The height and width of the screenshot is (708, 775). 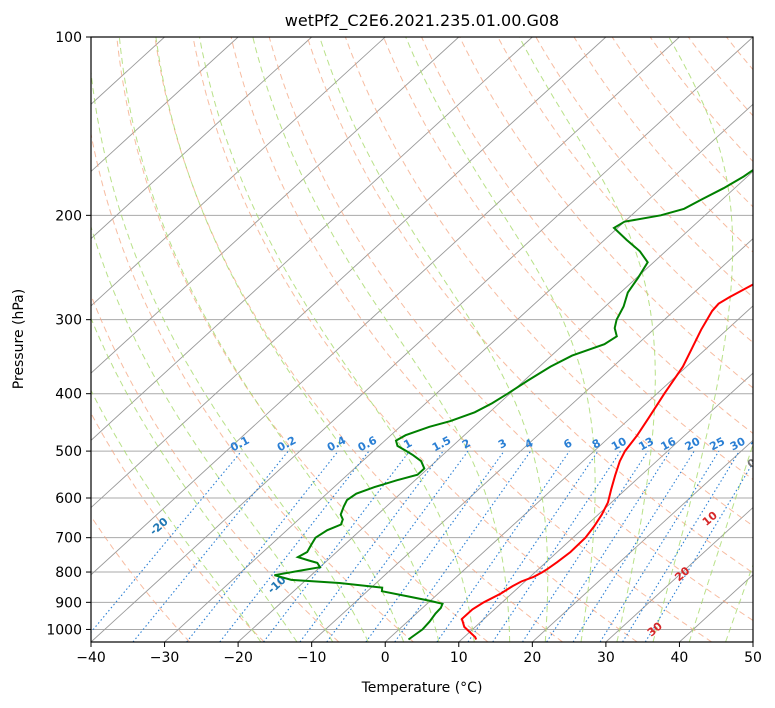 What do you see at coordinates (532, 658) in the screenshot?
I see `x-tick-label: 20` at bounding box center [532, 658].